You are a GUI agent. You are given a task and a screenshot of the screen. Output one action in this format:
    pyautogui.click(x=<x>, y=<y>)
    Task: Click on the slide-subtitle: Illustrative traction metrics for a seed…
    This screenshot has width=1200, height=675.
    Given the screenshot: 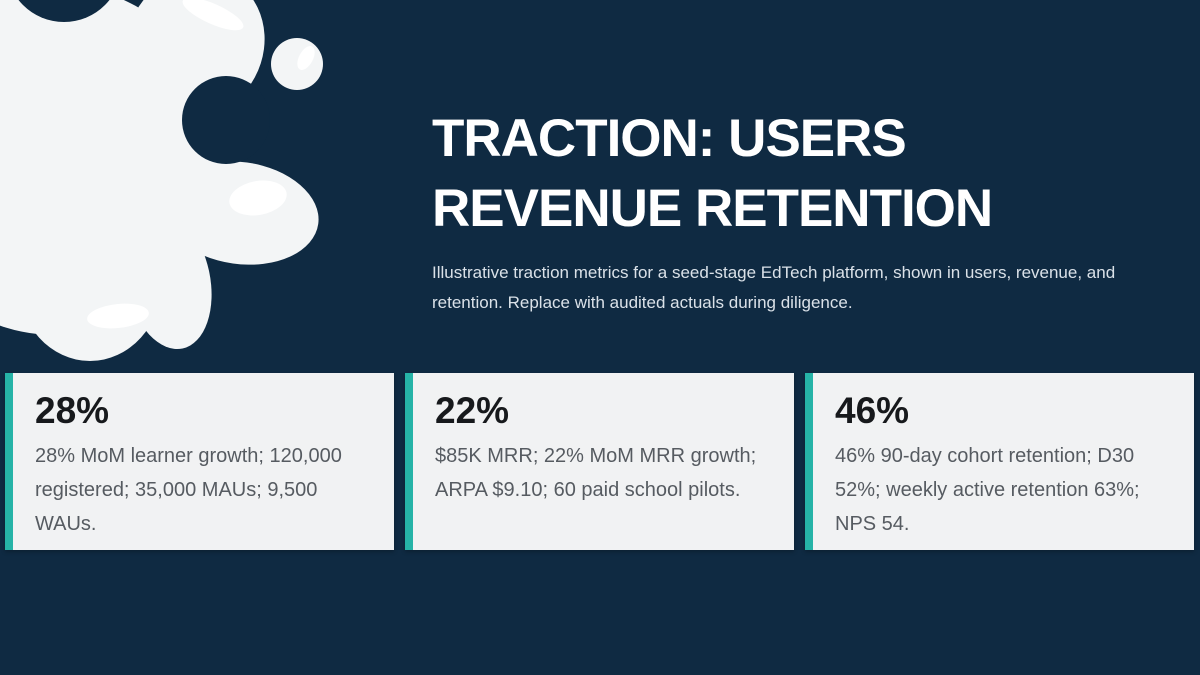 What is the action you would take?
    pyautogui.click(x=774, y=287)
    